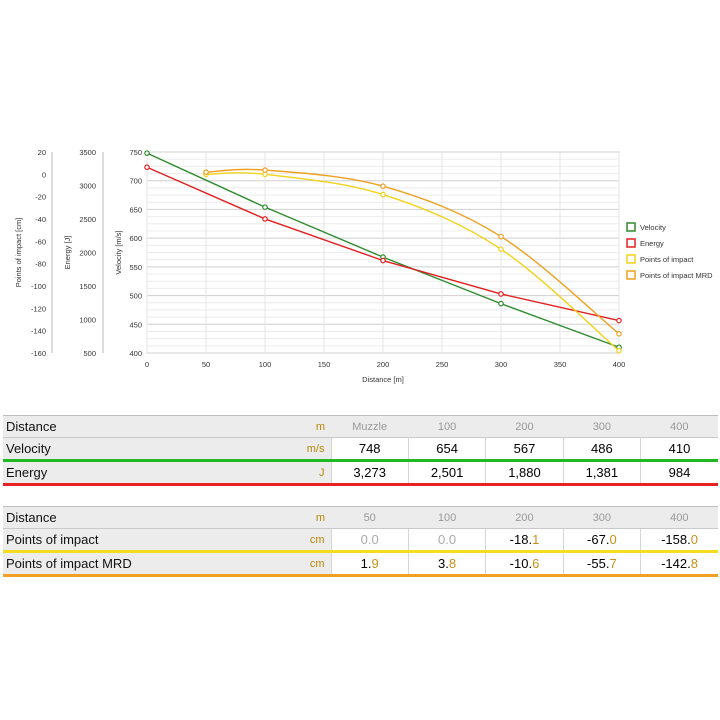  I want to click on x-tick-label: 400, so click(619, 364).